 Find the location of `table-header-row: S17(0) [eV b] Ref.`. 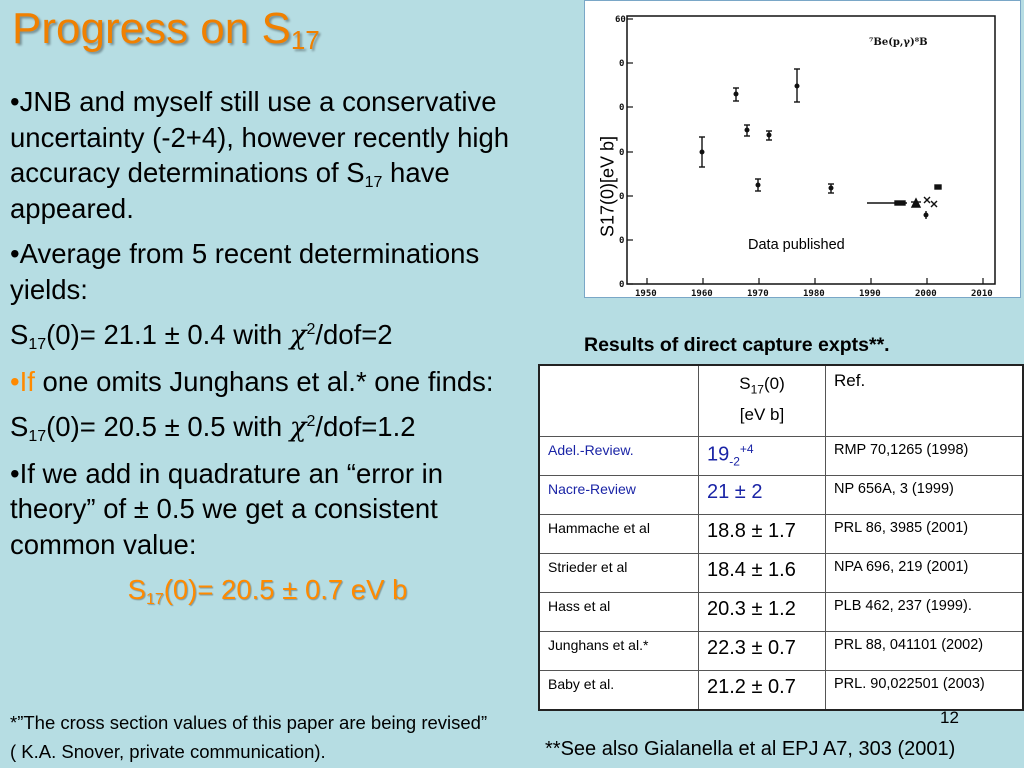

table-header-row: S17(0) [eV b] Ref. is located at coordinates (781, 400).